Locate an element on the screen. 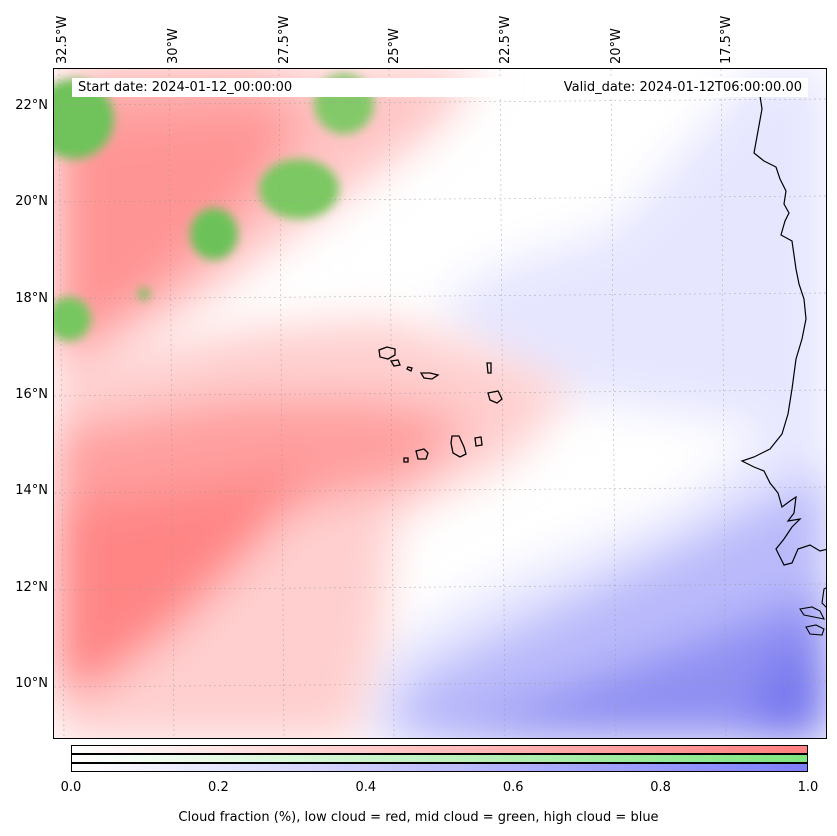 This screenshot has height=836, width=837. longitude-label: 30°W is located at coordinates (173, 46).